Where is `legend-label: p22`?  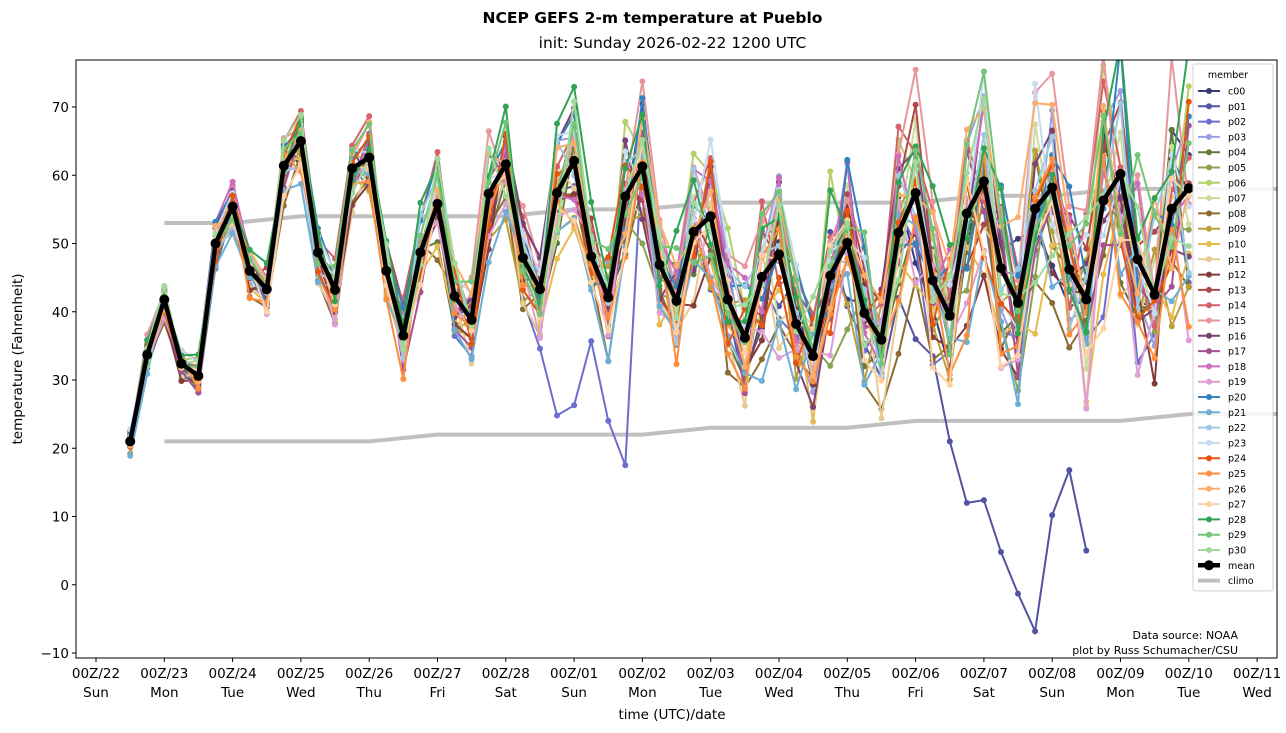 legend-label: p22 is located at coordinates (1237, 428).